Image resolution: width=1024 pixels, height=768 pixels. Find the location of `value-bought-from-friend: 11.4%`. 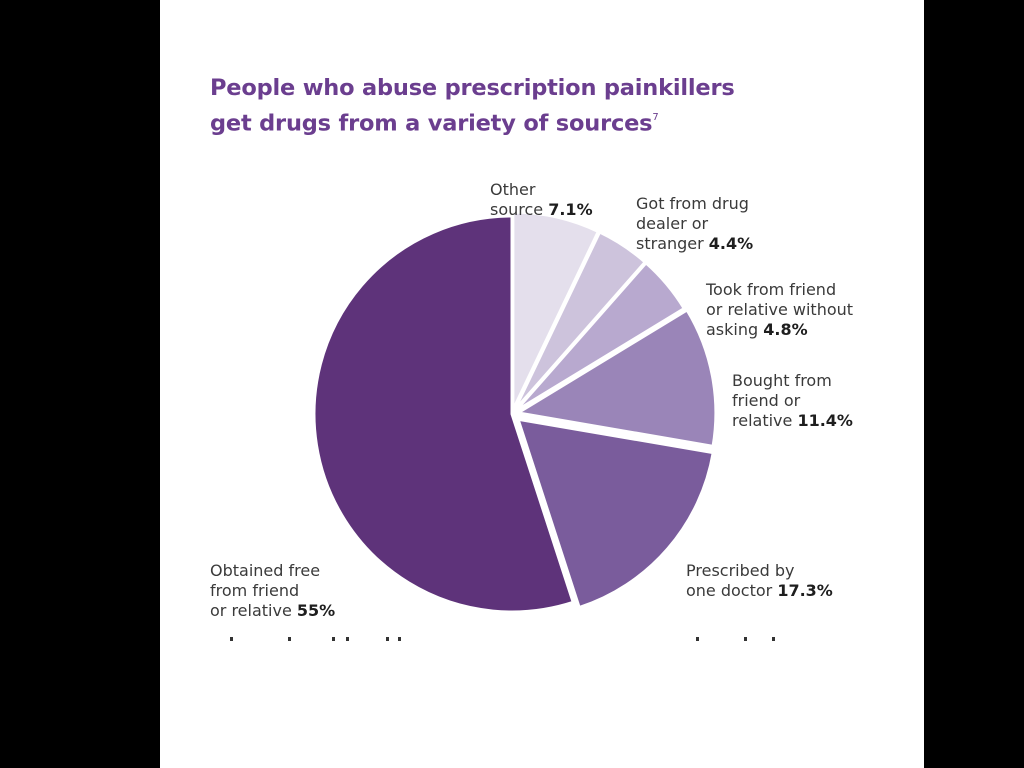

value-bought-from-friend: 11.4% is located at coordinates (825, 420).